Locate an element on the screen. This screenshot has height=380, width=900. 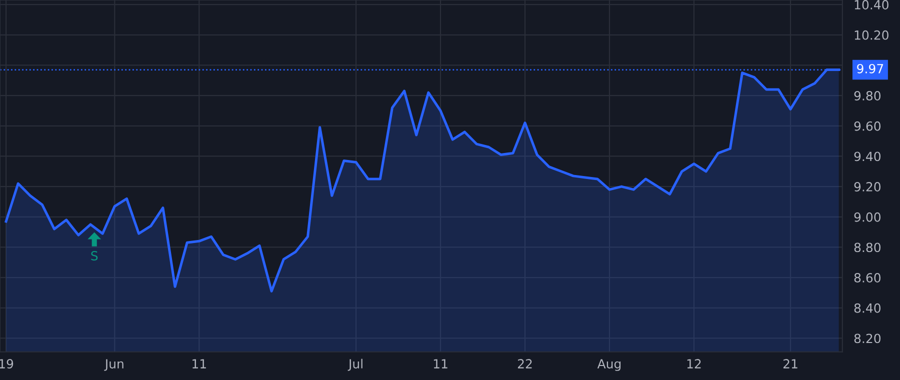
x-tick-label: 12 is located at coordinates (694, 363).